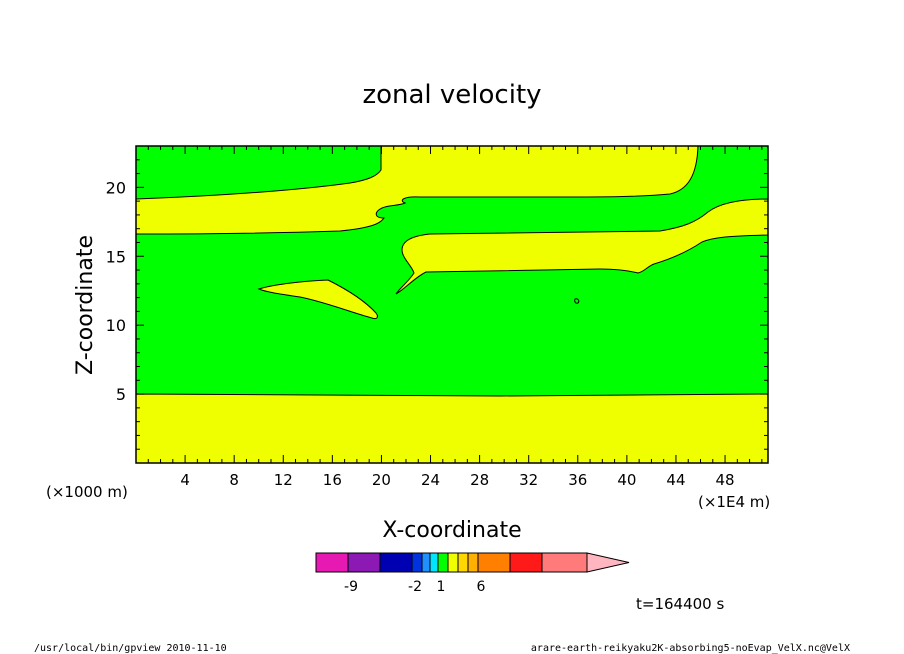  I want to click on x-tick-label: 28, so click(479, 480).